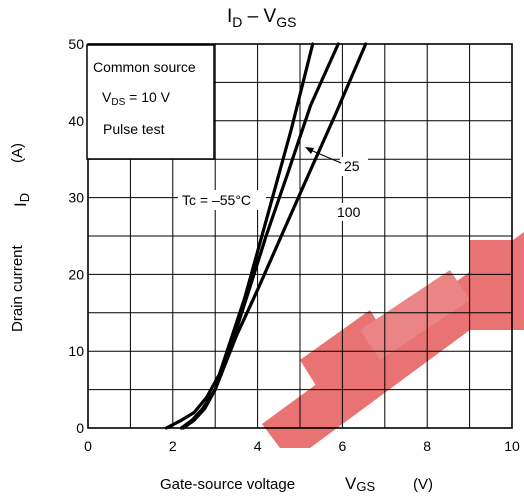 Image resolution: width=524 pixels, height=499 pixels. What do you see at coordinates (76, 44) in the screenshot?
I see `y-tick-label: 50` at bounding box center [76, 44].